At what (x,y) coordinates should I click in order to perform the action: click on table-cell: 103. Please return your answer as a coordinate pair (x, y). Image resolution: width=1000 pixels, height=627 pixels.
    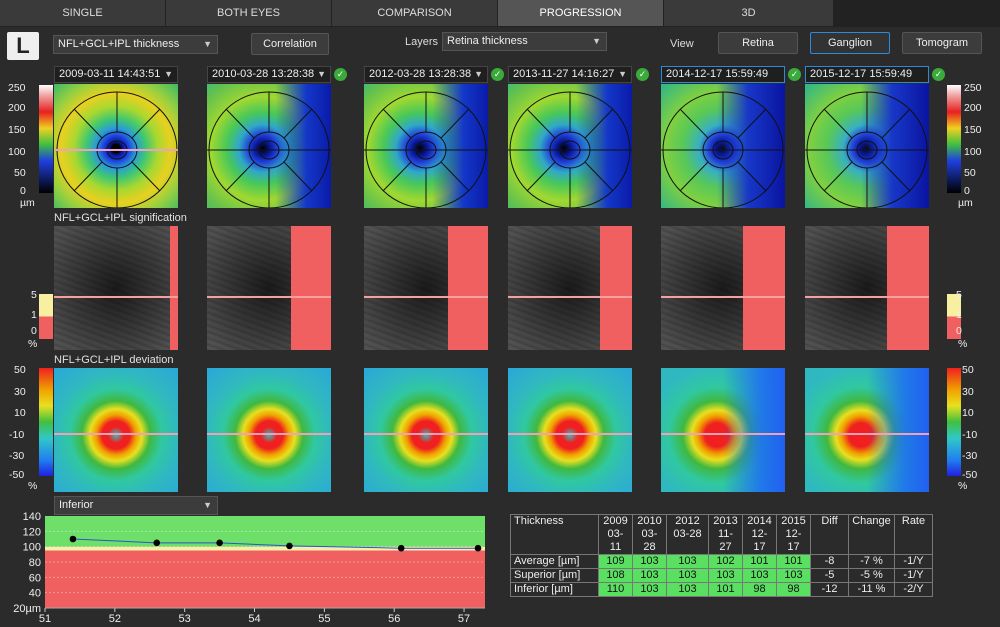
    Looking at the image, I should click on (649, 561).